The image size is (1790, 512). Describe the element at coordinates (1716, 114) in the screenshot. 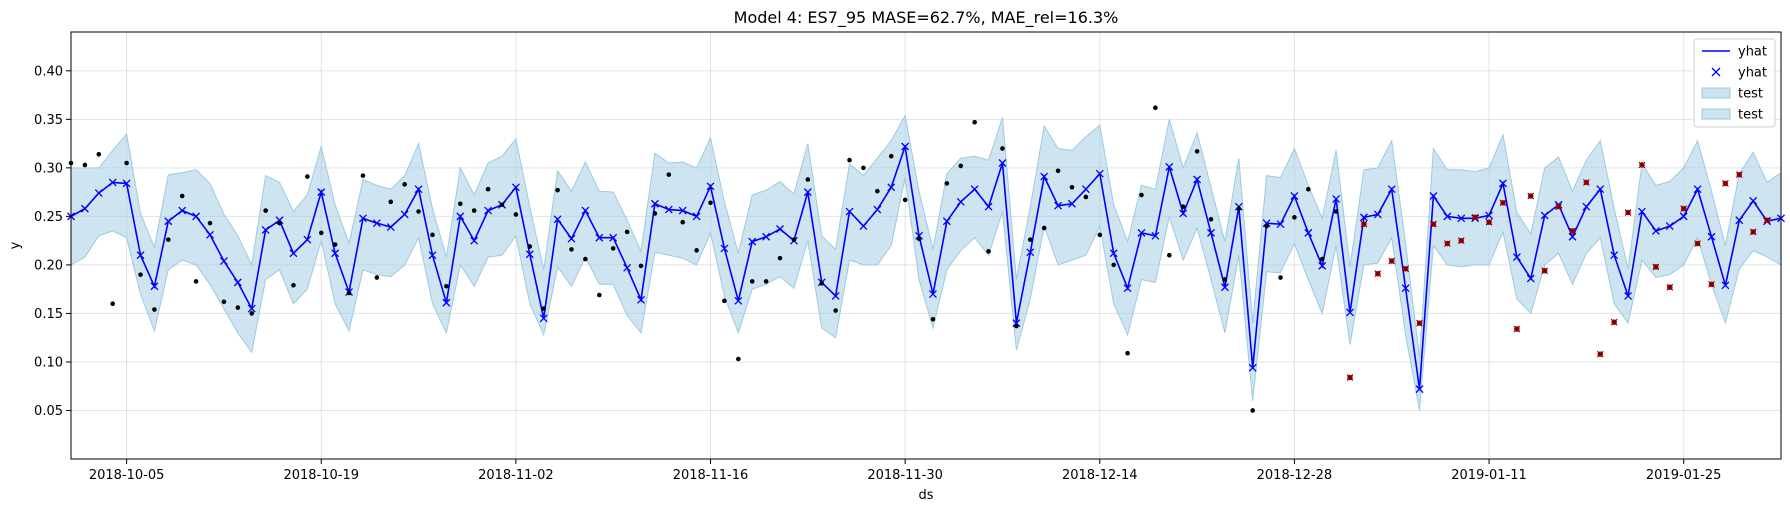

I see `legend-band-swatch` at that location.